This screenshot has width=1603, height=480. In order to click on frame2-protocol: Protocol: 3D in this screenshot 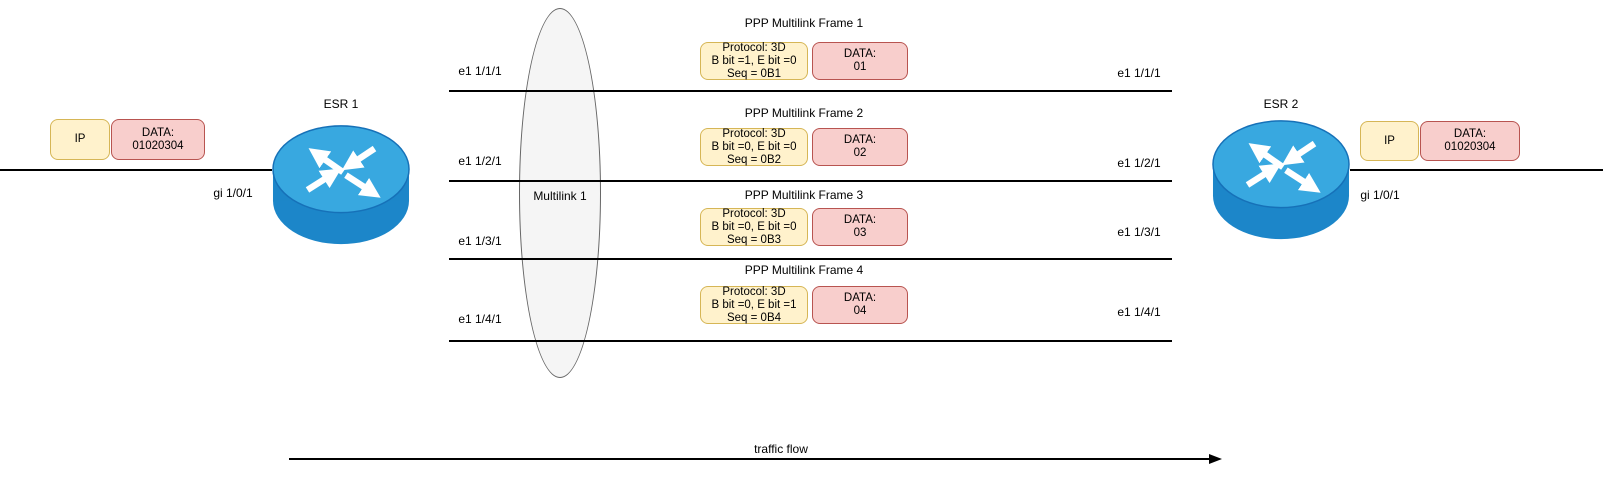, I will do `click(754, 133)`.